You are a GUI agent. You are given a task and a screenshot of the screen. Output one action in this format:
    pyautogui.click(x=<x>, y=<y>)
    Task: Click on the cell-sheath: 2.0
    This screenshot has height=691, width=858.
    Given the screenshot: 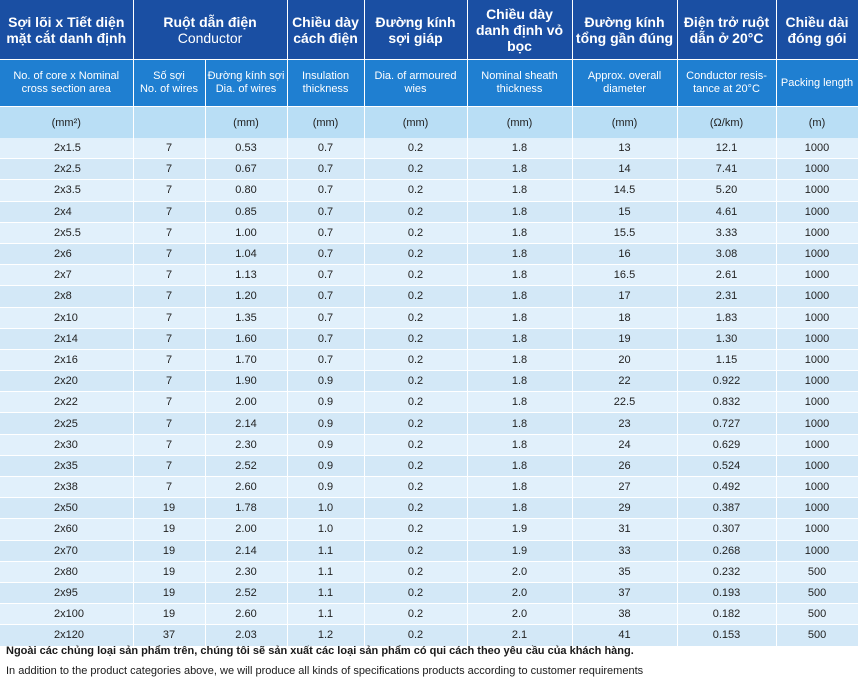 What is the action you would take?
    pyautogui.click(x=520, y=572)
    